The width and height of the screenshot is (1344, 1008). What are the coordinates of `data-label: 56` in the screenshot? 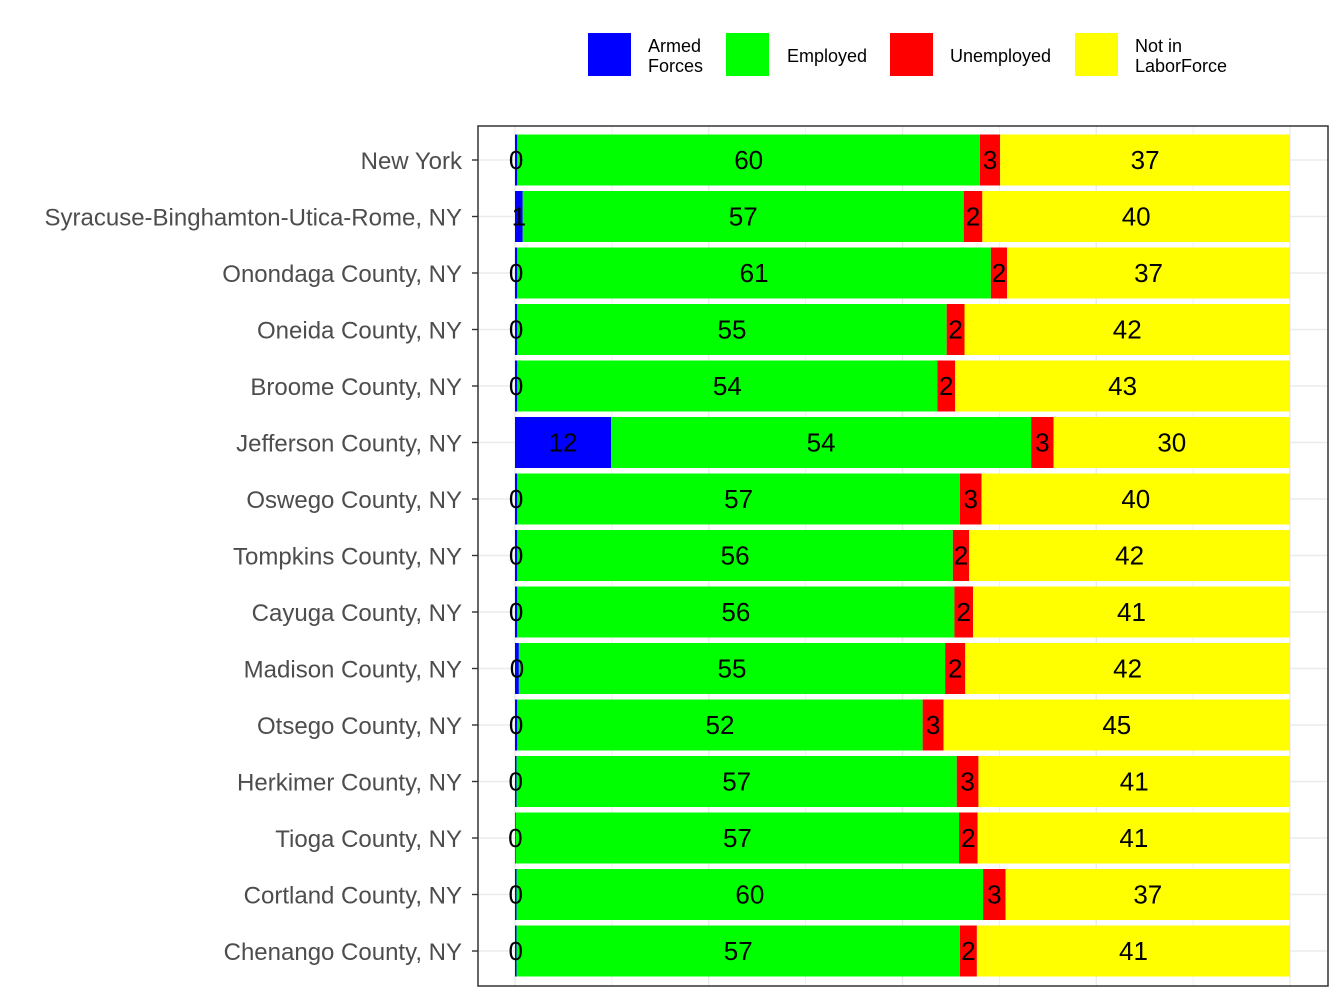 It's located at (735, 612).